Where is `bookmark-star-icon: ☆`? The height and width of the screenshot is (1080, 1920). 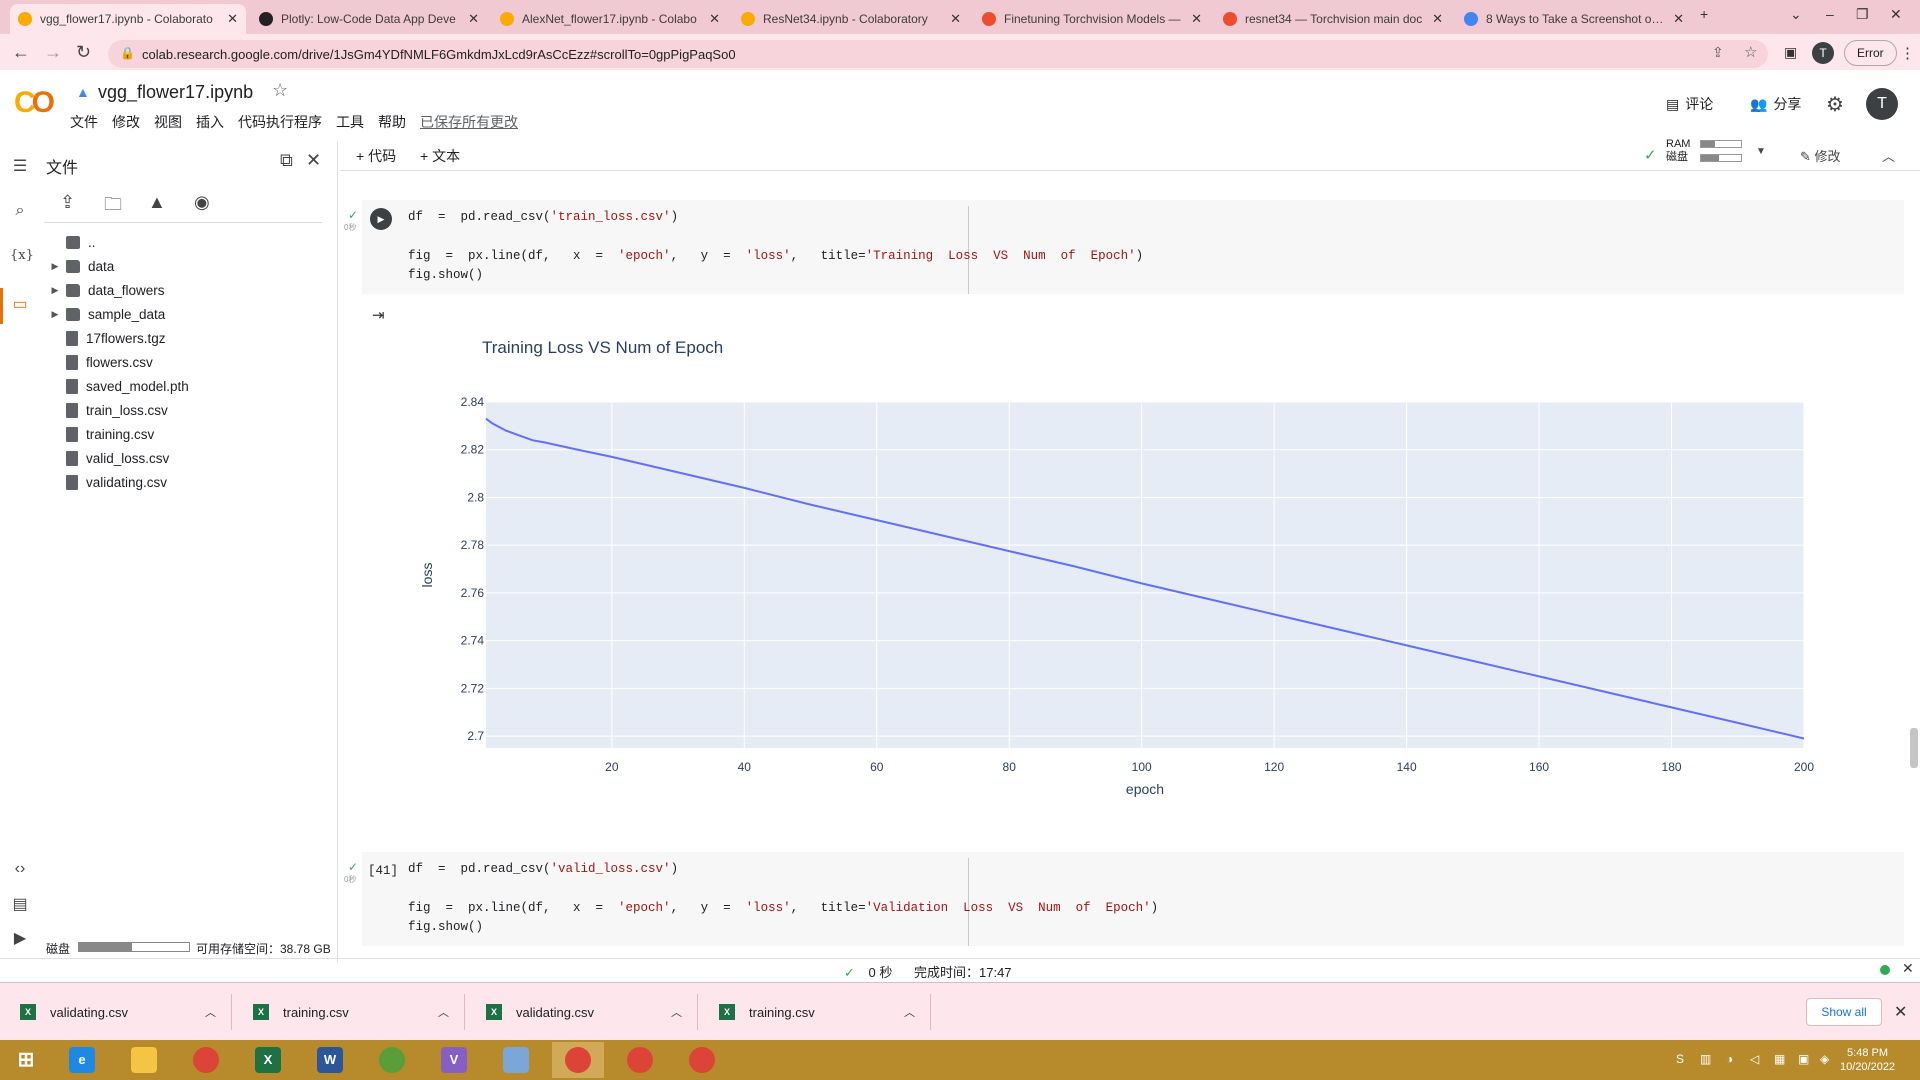
bookmark-star-icon: ☆ is located at coordinates (1751, 52).